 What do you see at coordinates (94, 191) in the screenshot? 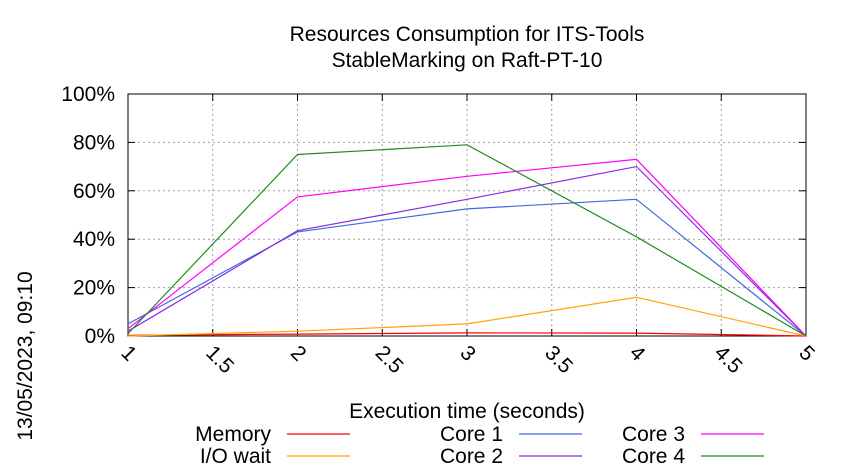
I see `y-tick-label: 60%` at bounding box center [94, 191].